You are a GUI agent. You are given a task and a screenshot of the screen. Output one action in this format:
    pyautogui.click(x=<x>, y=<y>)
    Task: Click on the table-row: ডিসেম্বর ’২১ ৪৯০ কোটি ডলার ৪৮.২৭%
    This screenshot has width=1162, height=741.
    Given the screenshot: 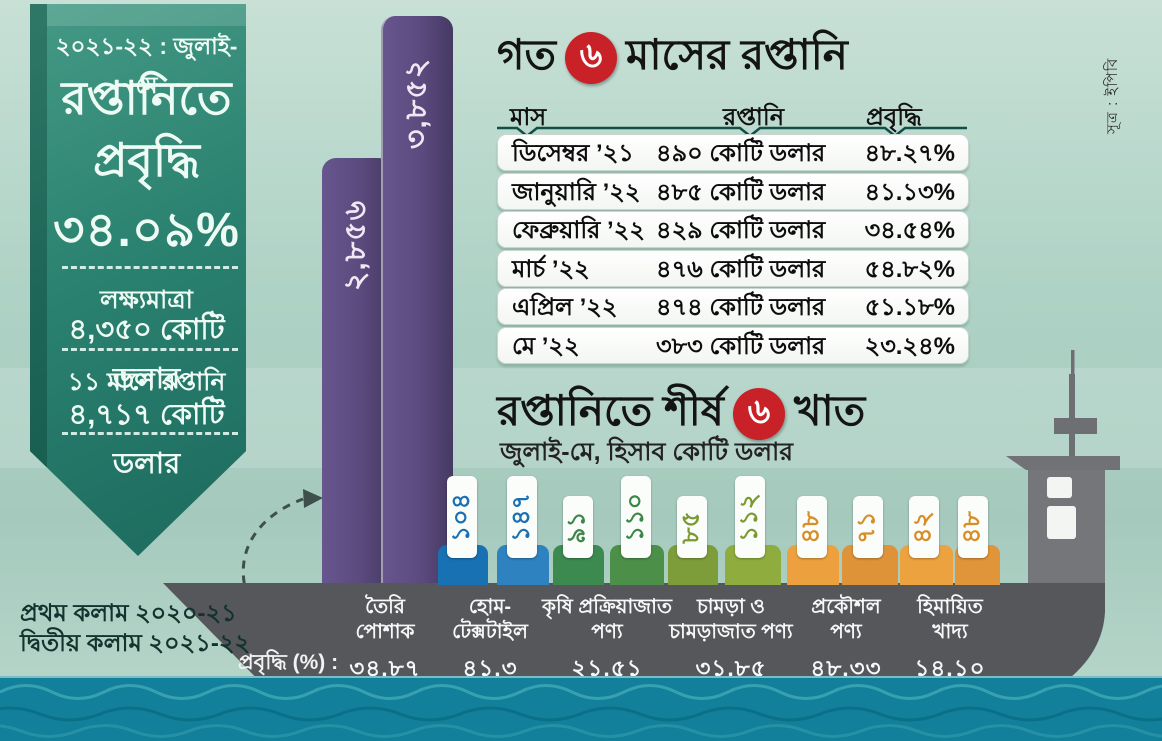 What is the action you would take?
    pyautogui.click(x=733, y=152)
    